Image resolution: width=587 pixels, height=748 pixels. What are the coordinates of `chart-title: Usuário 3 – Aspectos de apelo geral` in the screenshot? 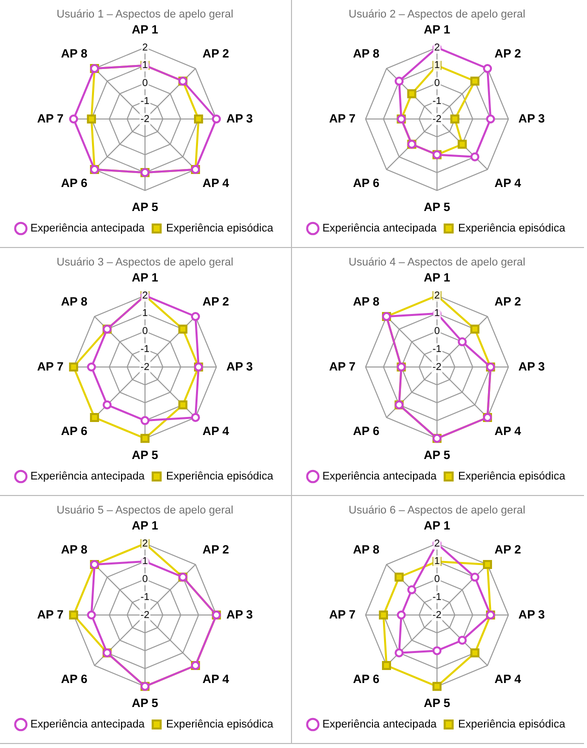 It's located at (145, 262).